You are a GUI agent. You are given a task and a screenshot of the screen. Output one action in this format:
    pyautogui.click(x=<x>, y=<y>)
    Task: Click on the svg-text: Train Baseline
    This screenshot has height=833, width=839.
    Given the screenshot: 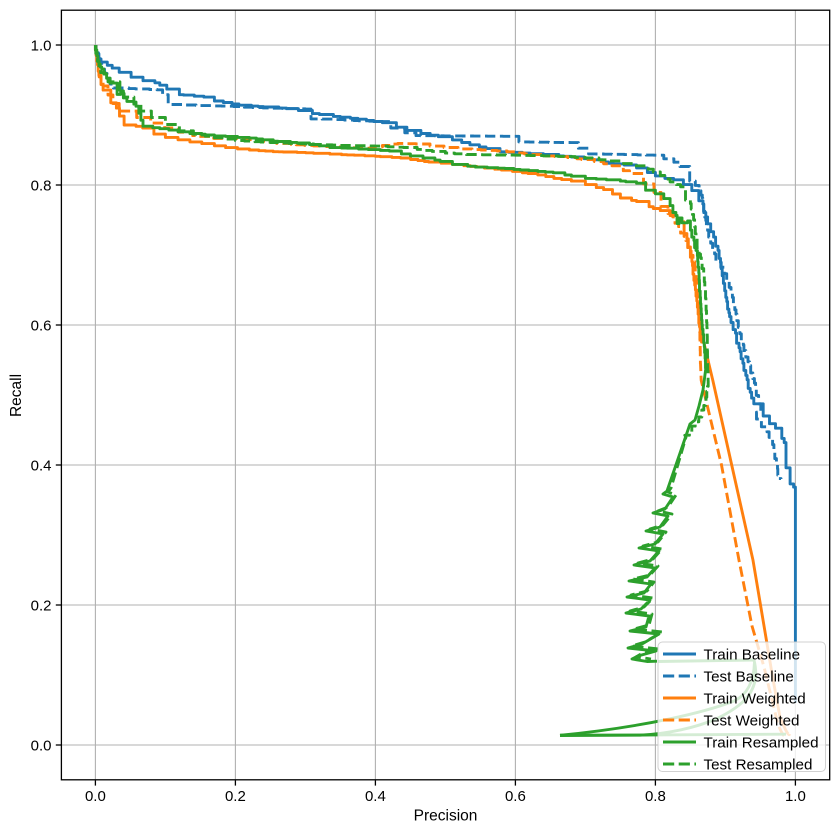 What is the action you would take?
    pyautogui.click(x=752, y=654)
    